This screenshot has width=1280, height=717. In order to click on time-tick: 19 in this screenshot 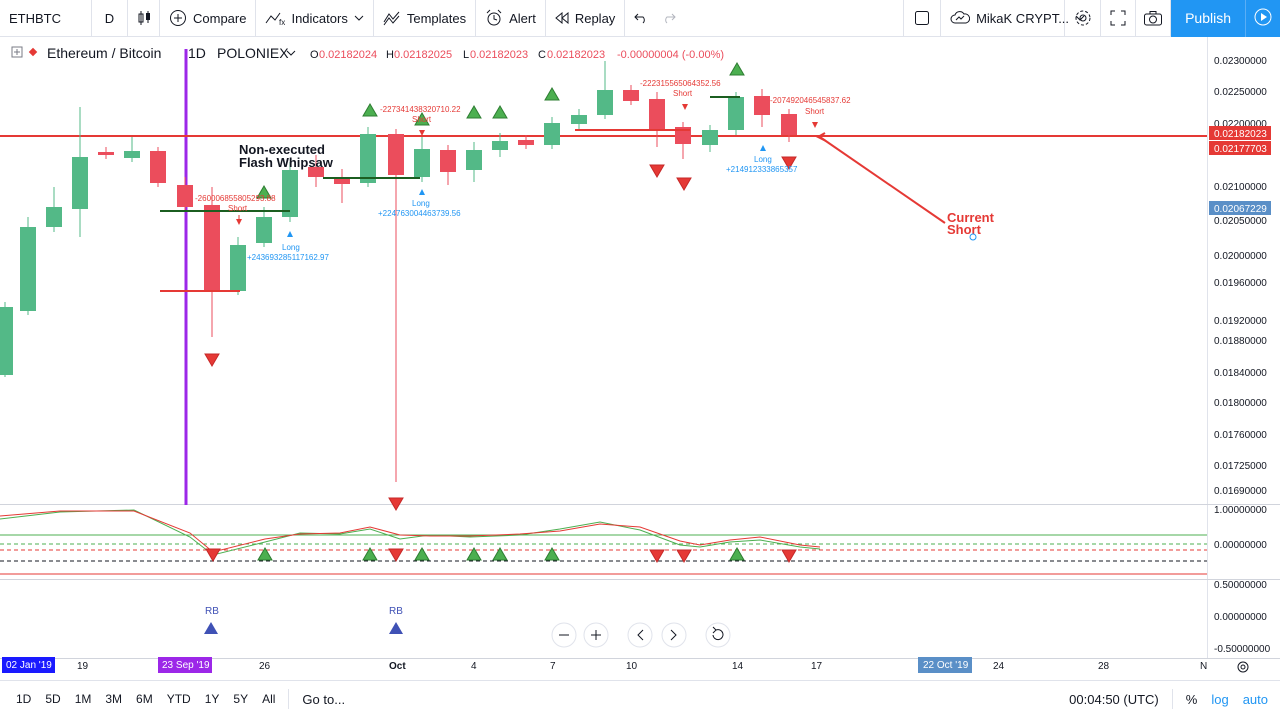, I will do `click(83, 666)`.